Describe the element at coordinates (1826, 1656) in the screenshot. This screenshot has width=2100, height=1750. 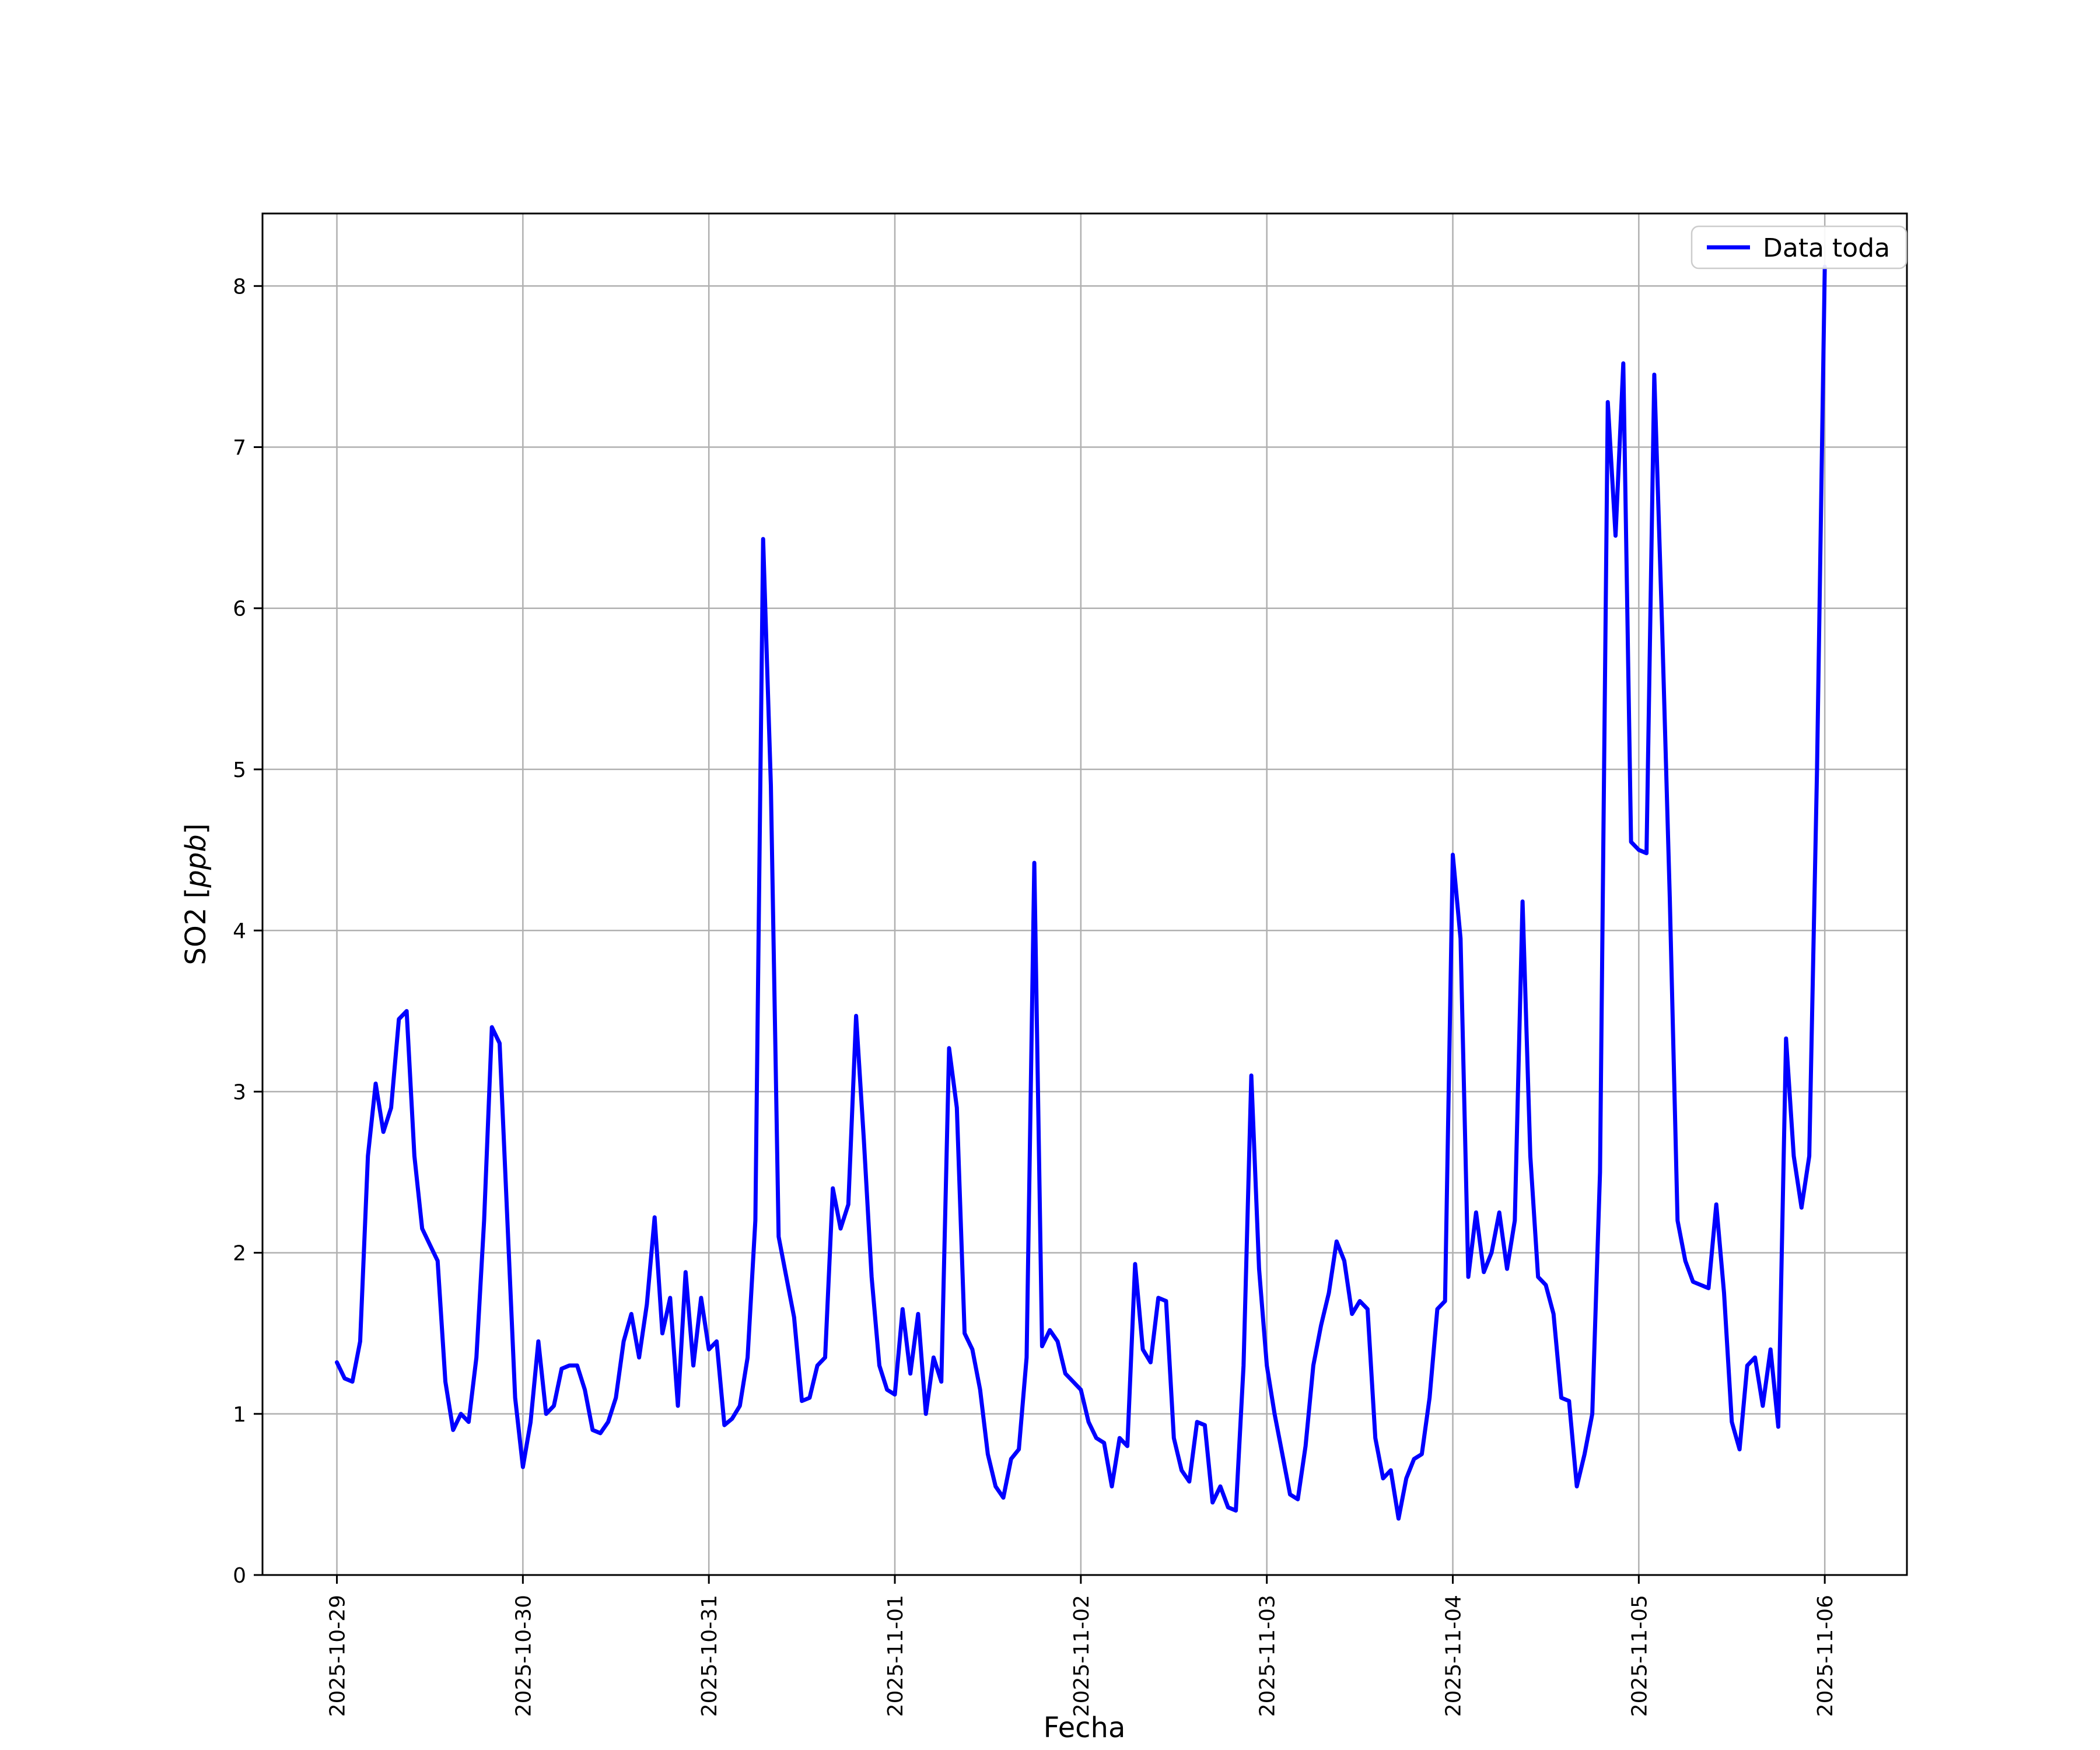
I see `x-tick-label: 2025-11-06` at that location.